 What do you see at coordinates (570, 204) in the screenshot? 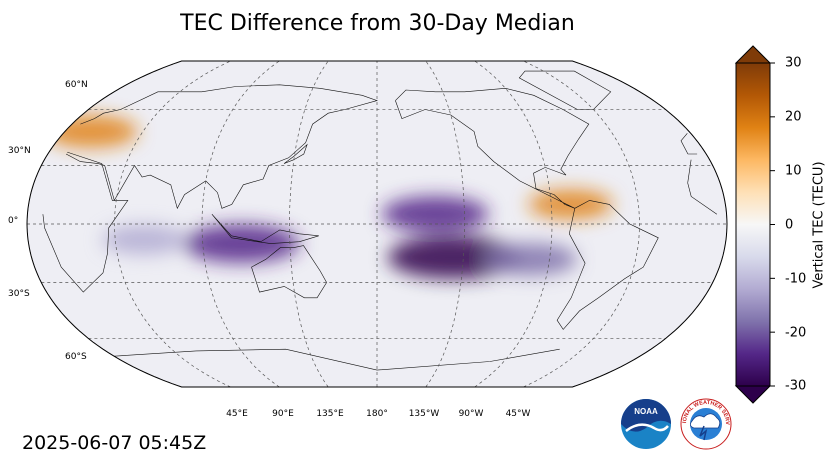
I see `central-america-maximum` at bounding box center [570, 204].